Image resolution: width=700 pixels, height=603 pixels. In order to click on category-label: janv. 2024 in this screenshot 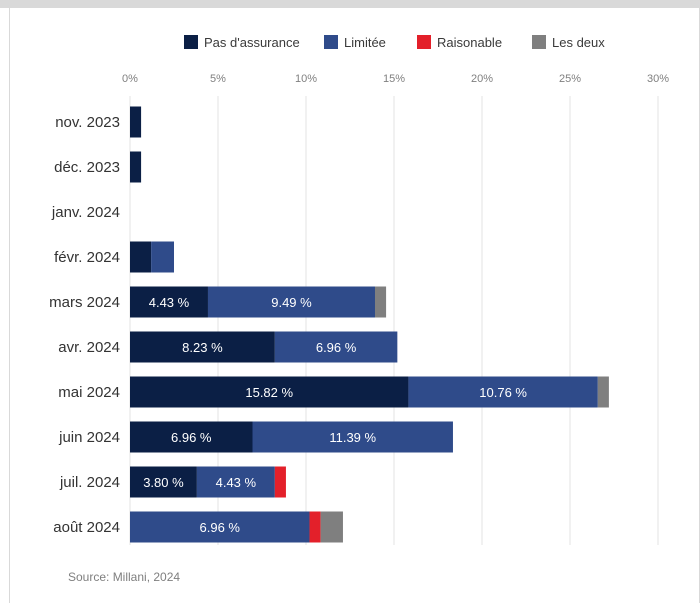, I will do `click(85, 212)`.